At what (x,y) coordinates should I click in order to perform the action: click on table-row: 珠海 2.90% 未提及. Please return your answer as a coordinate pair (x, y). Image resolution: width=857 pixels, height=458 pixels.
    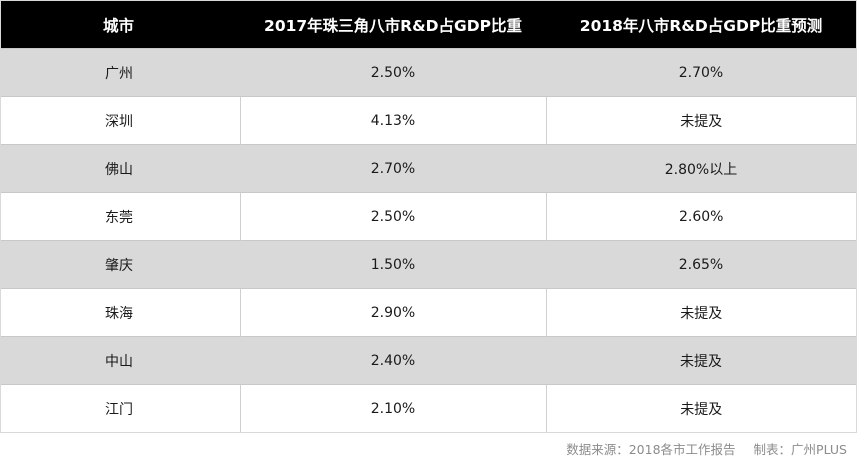
    Looking at the image, I should click on (428, 312).